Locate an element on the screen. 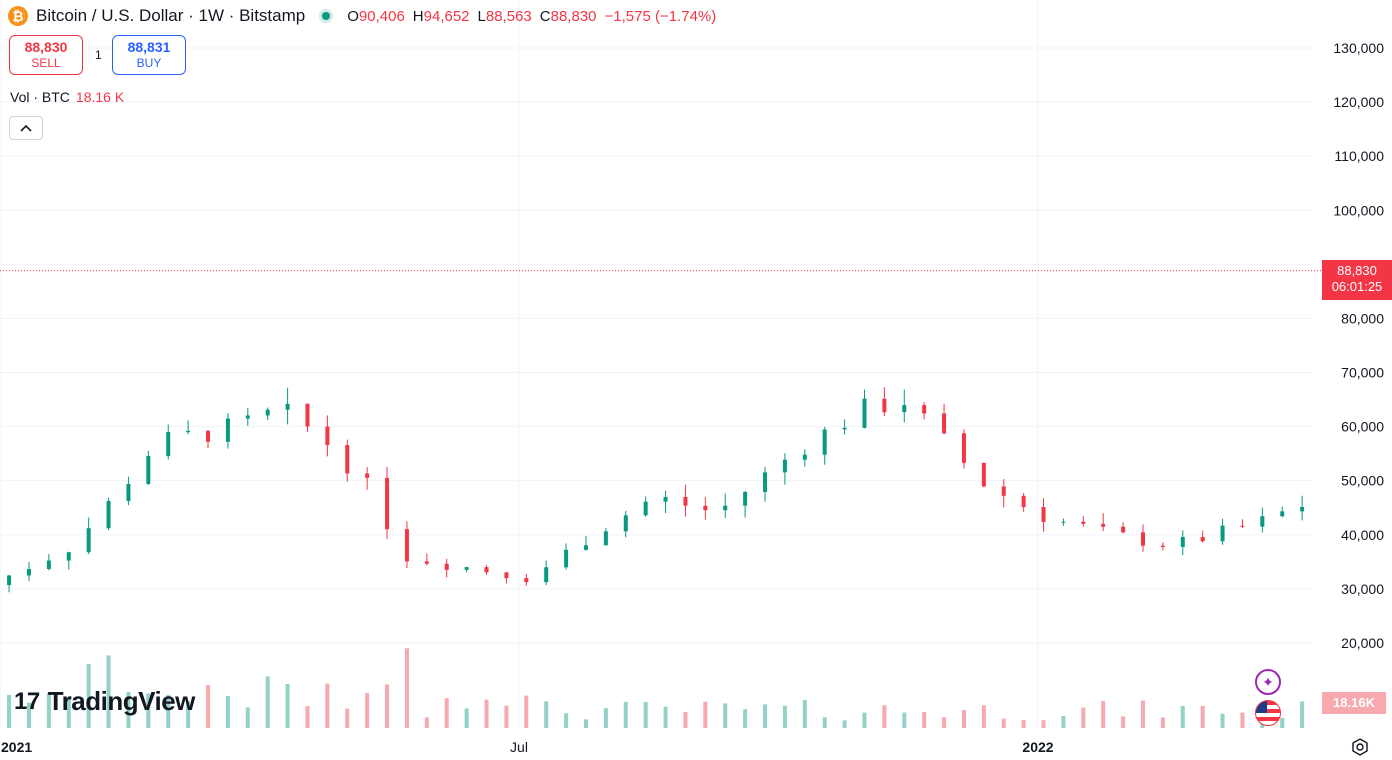 This screenshot has width=1392, height=760. price-axis-label: 100,000 is located at coordinates (1358, 210).